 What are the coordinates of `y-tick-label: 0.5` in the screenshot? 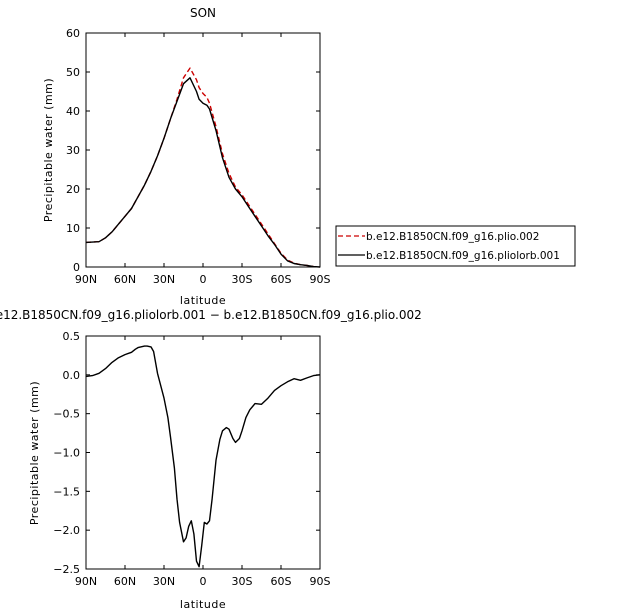 It's located at (72, 336).